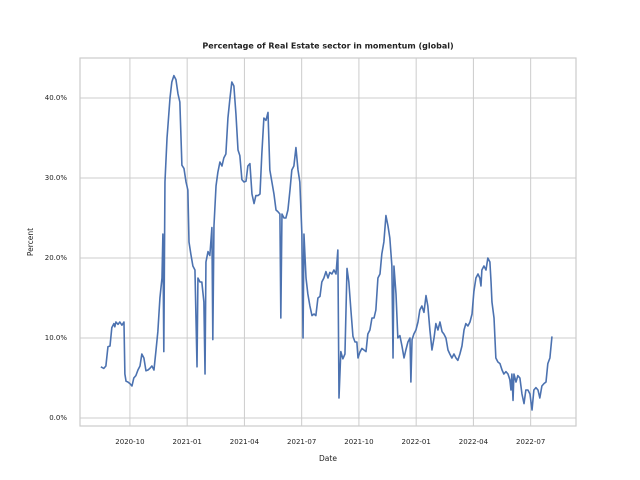 Image resolution: width=640 pixels, height=480 pixels. What do you see at coordinates (328, 458) in the screenshot?
I see `x-axis-label: Date` at bounding box center [328, 458].